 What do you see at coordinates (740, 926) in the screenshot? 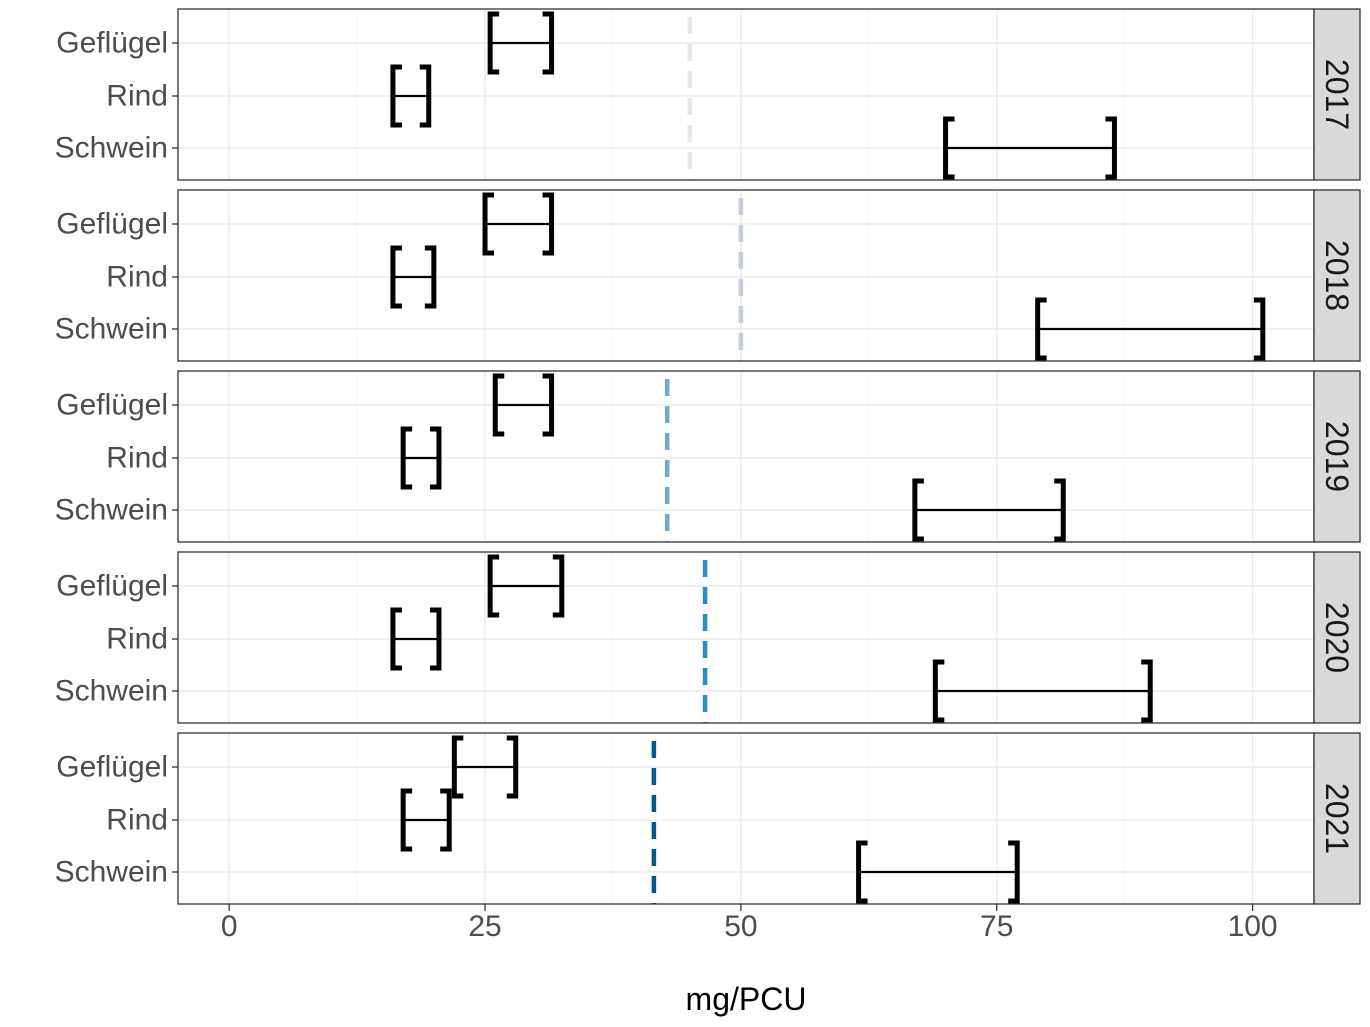
I see `x-tick-label: 50` at bounding box center [740, 926].